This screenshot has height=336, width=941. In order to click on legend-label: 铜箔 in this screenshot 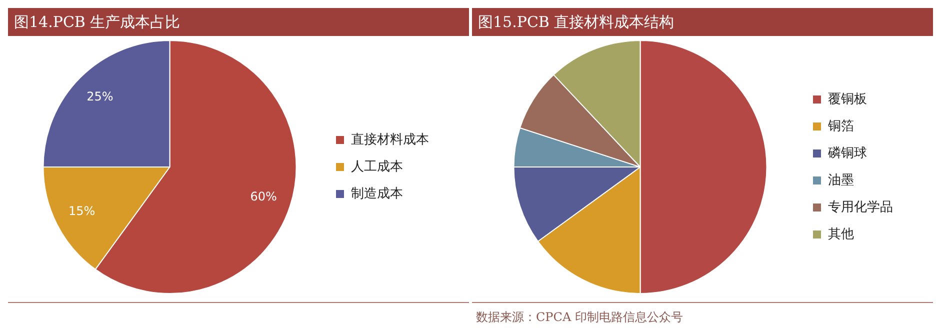, I will do `click(840, 126)`.